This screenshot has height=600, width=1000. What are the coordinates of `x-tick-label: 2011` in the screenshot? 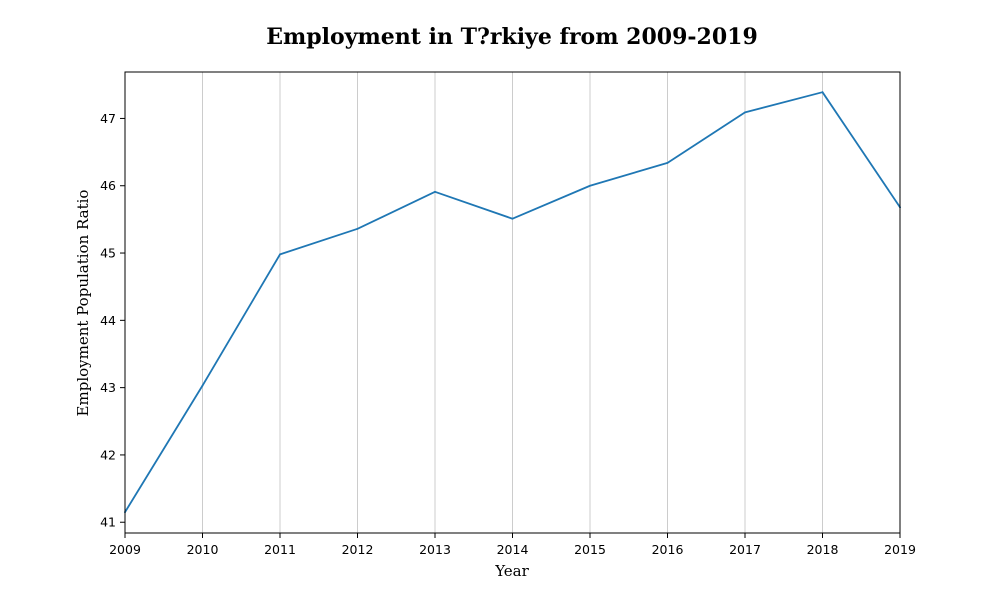 It's located at (280, 549).